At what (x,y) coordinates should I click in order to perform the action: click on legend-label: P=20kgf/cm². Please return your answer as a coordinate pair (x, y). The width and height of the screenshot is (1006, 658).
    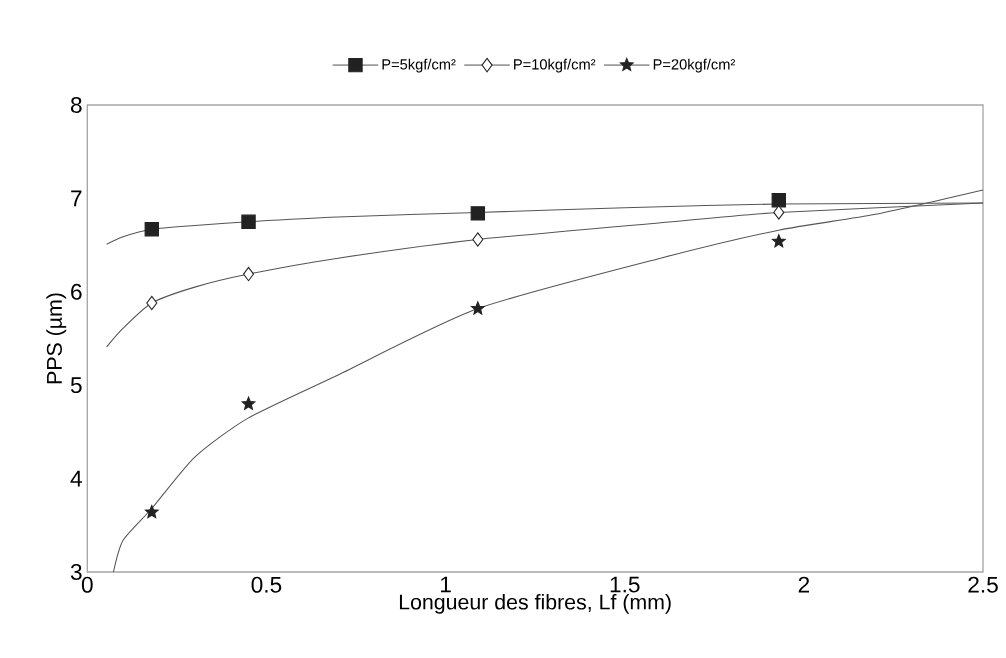
    Looking at the image, I should click on (694, 65).